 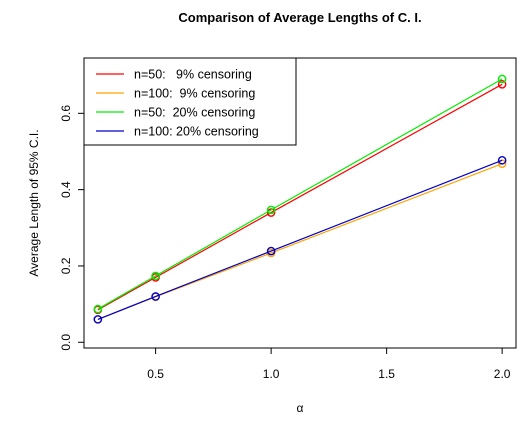 I want to click on legend-label: n=50: 20% censoring, so click(x=194, y=113).